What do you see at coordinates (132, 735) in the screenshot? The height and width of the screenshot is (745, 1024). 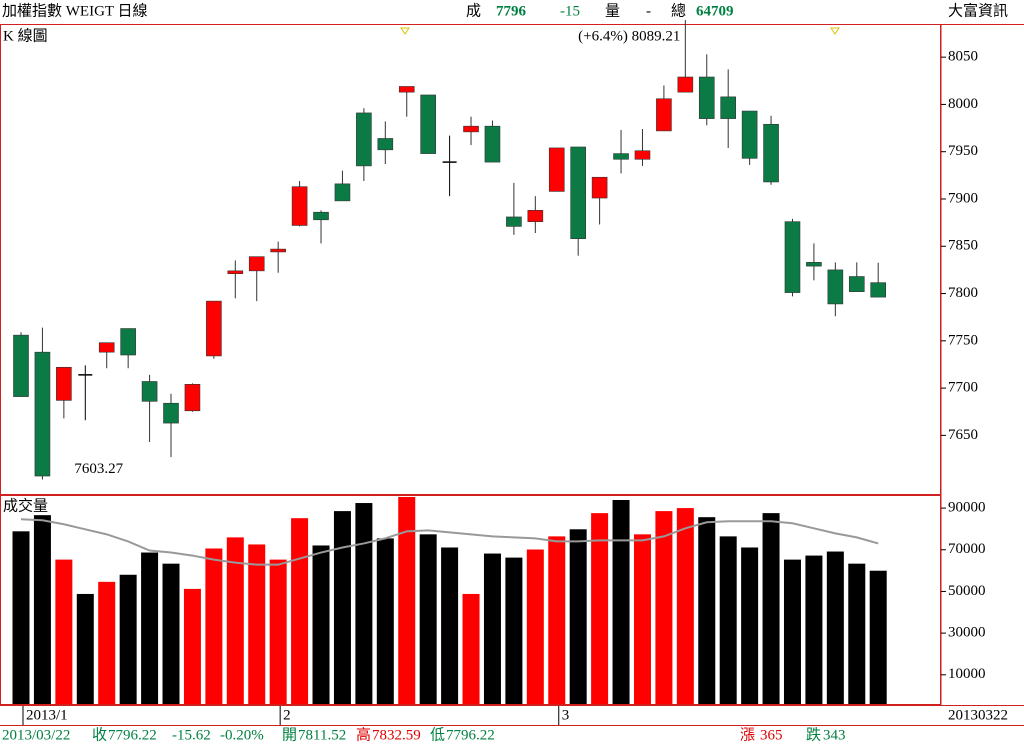 I see `status-close: 7796.22` at bounding box center [132, 735].